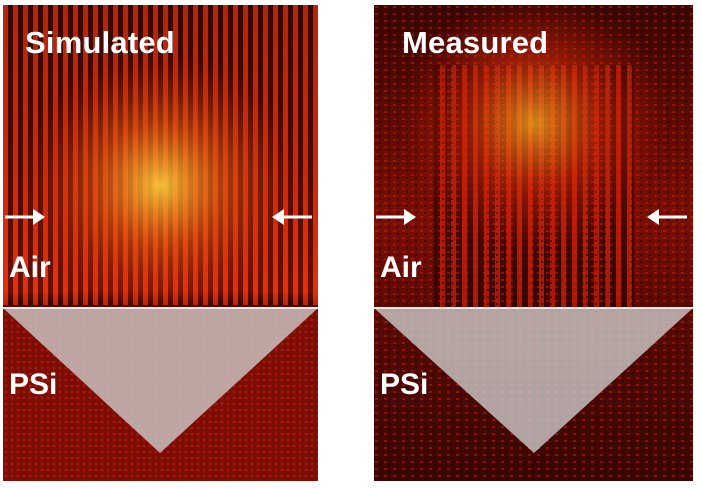  Describe the element at coordinates (100, 42) in the screenshot. I see `simulated-title: Simulated` at that location.